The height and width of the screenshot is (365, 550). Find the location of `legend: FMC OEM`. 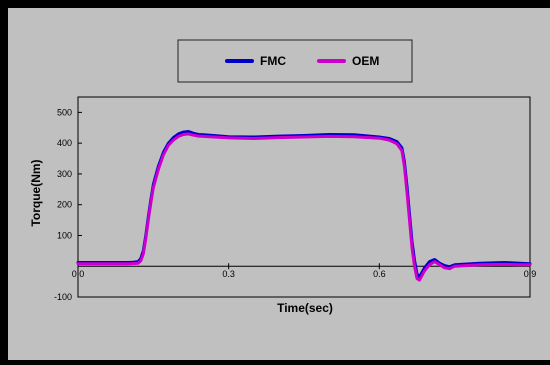

legend: FMC OEM is located at coordinates (295, 61).